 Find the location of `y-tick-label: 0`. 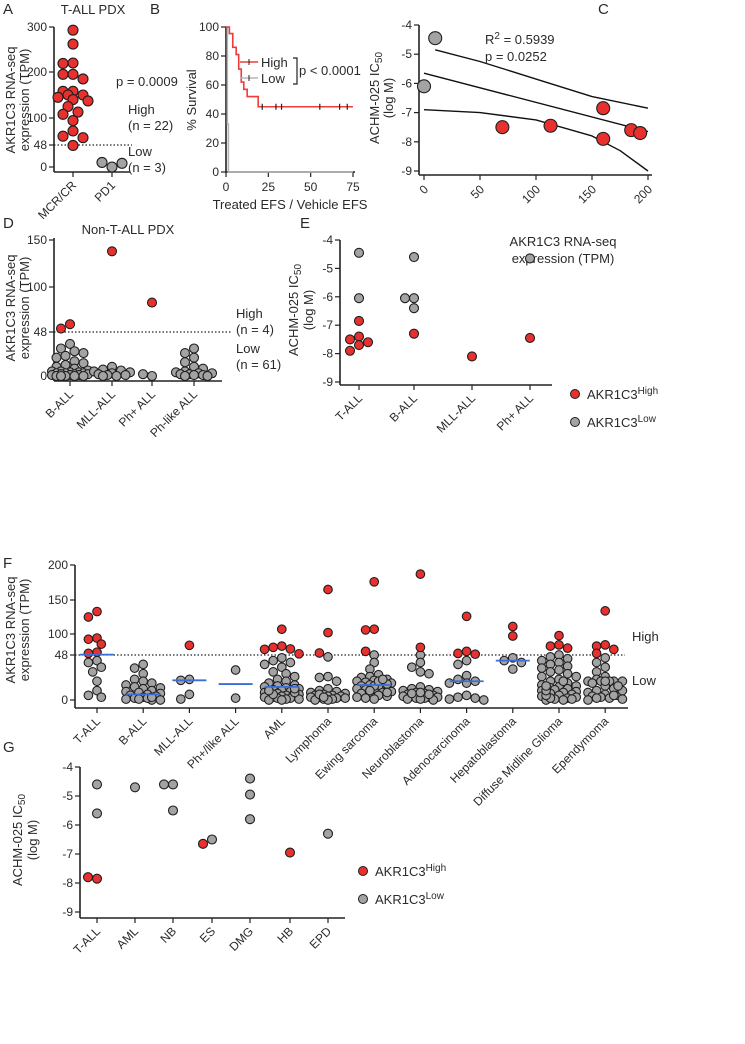

y-tick-label: 0 is located at coordinates (64, 700).